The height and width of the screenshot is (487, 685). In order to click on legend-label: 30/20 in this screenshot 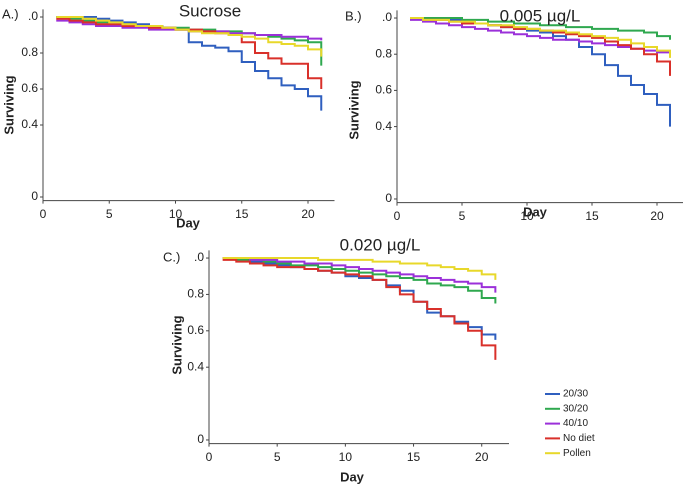, I will do `click(575, 408)`.